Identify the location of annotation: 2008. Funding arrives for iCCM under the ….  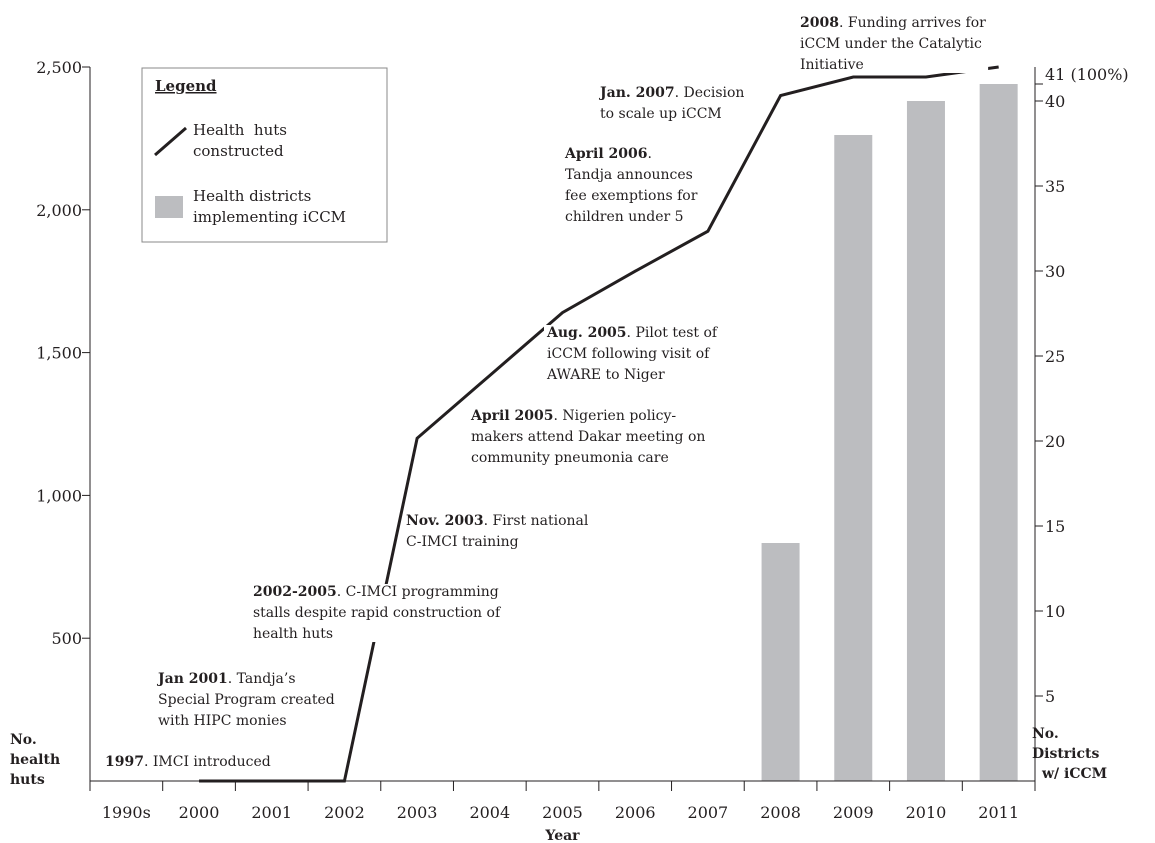
(893, 44).